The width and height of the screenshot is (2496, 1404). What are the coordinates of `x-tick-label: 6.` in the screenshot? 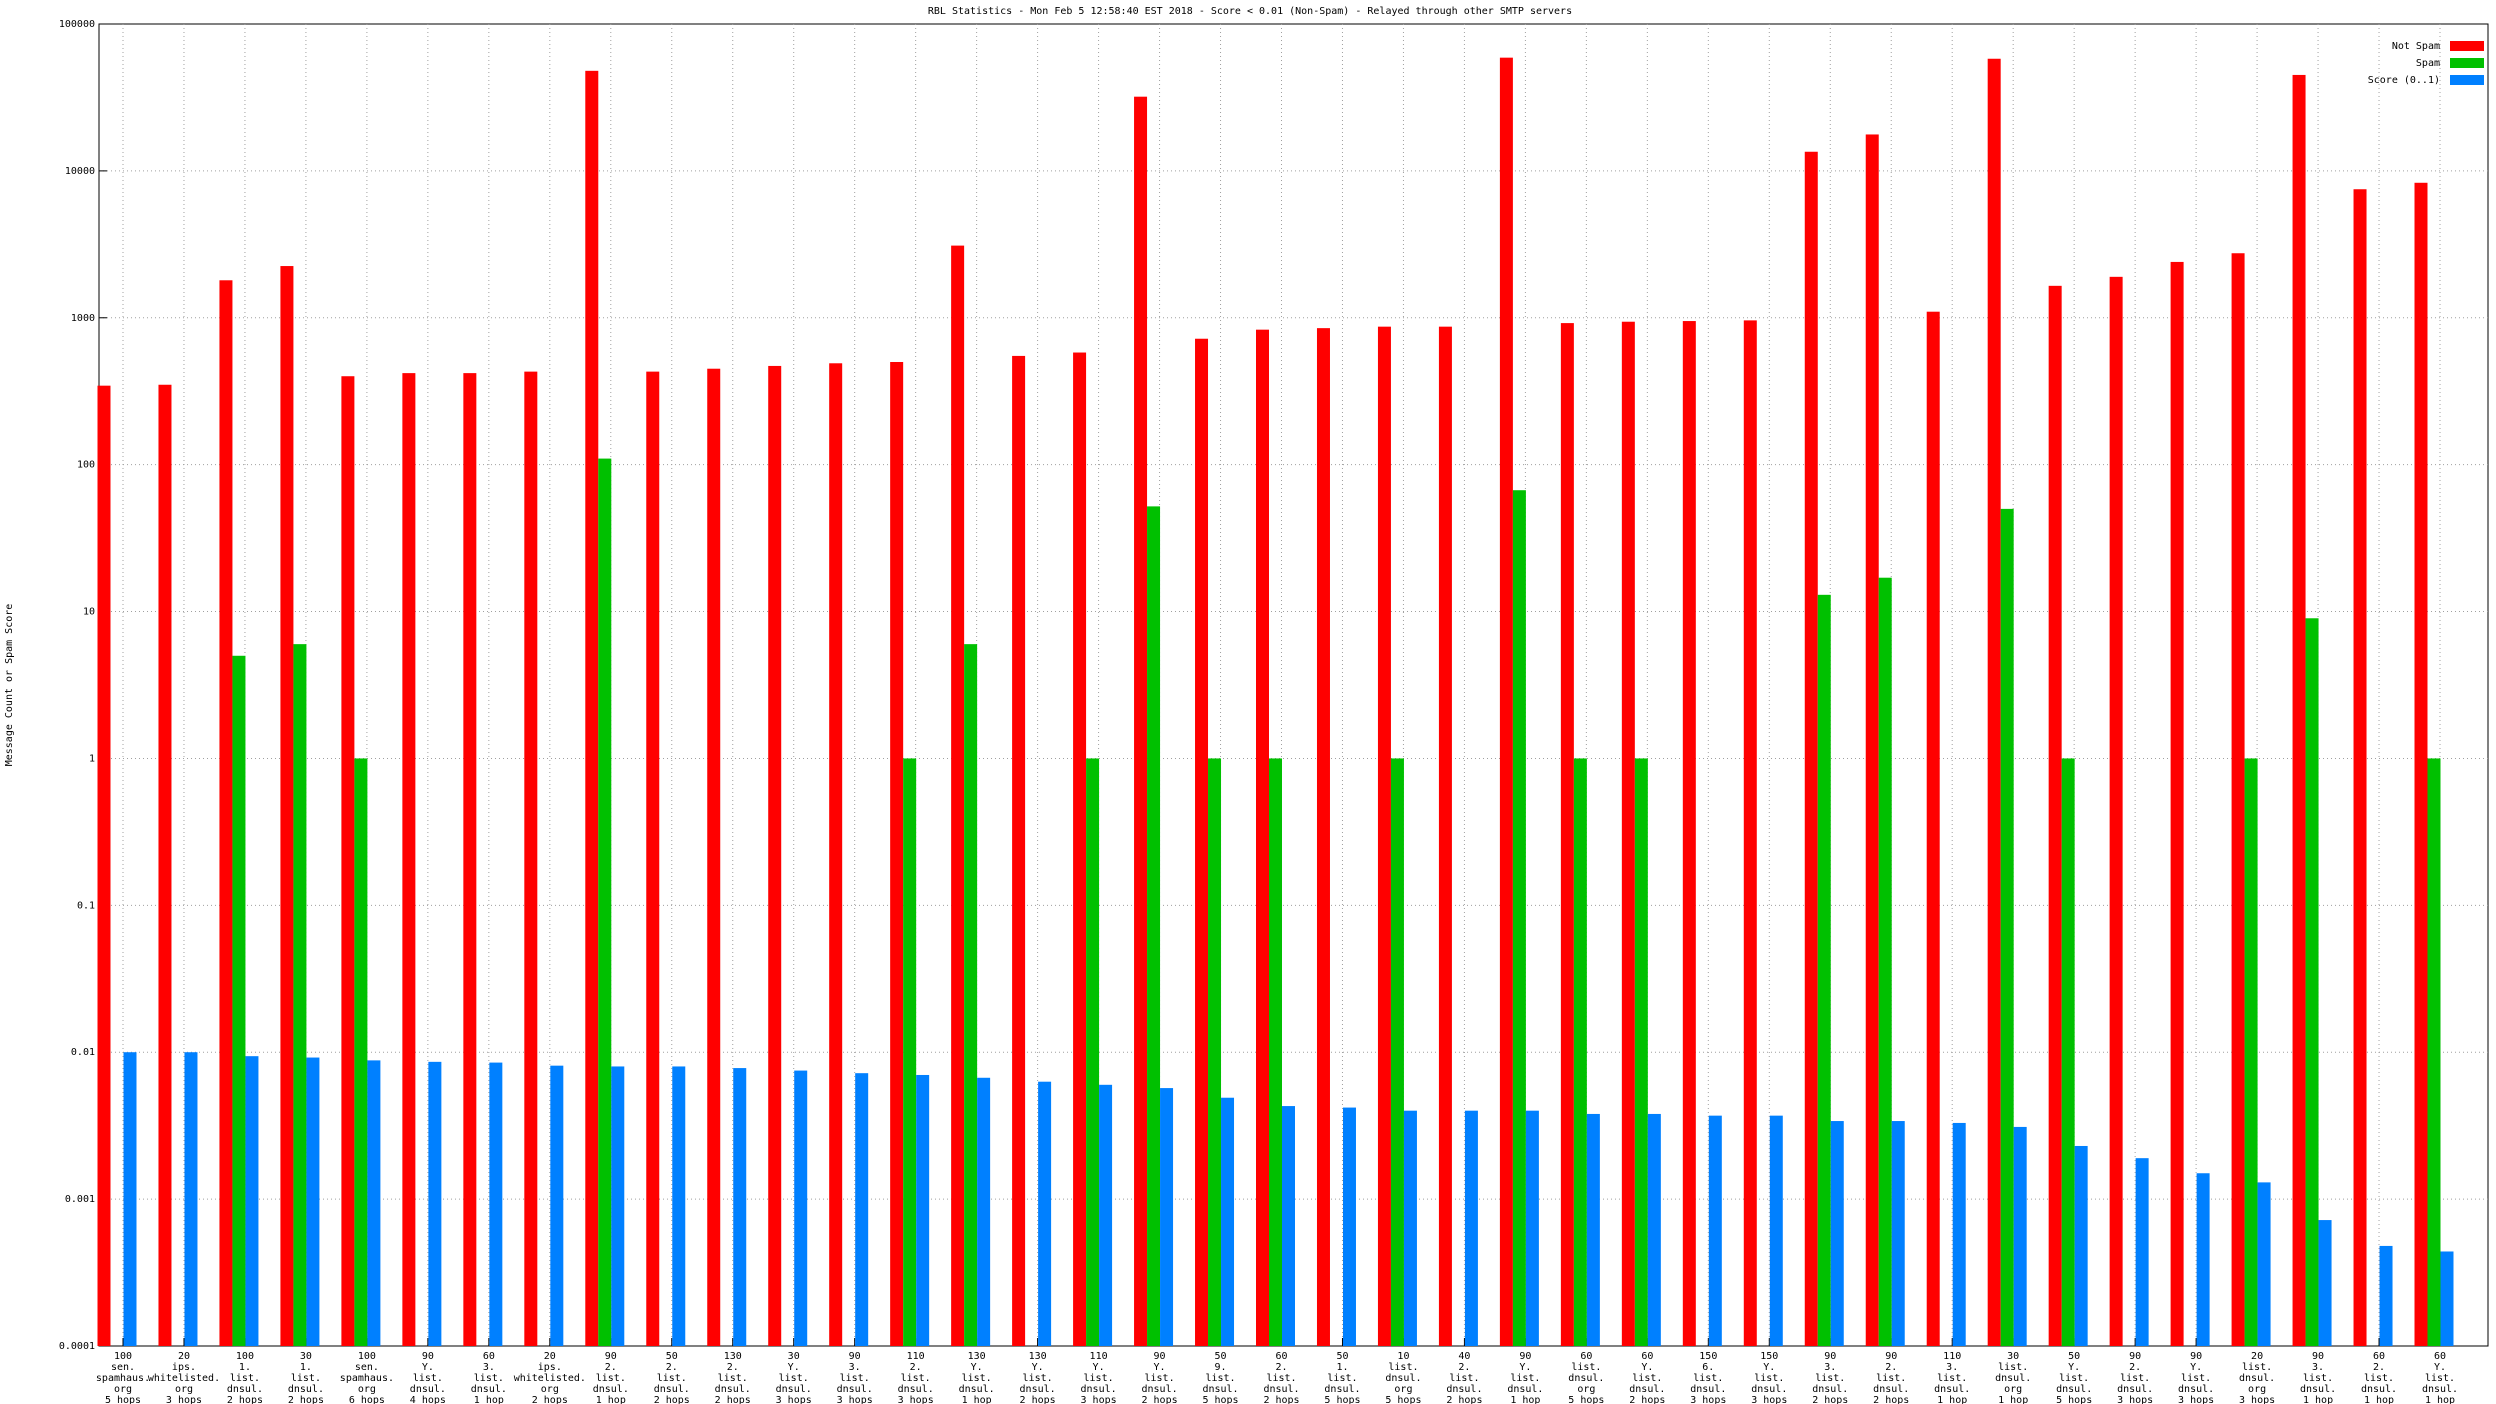 It's located at (1708, 1367).